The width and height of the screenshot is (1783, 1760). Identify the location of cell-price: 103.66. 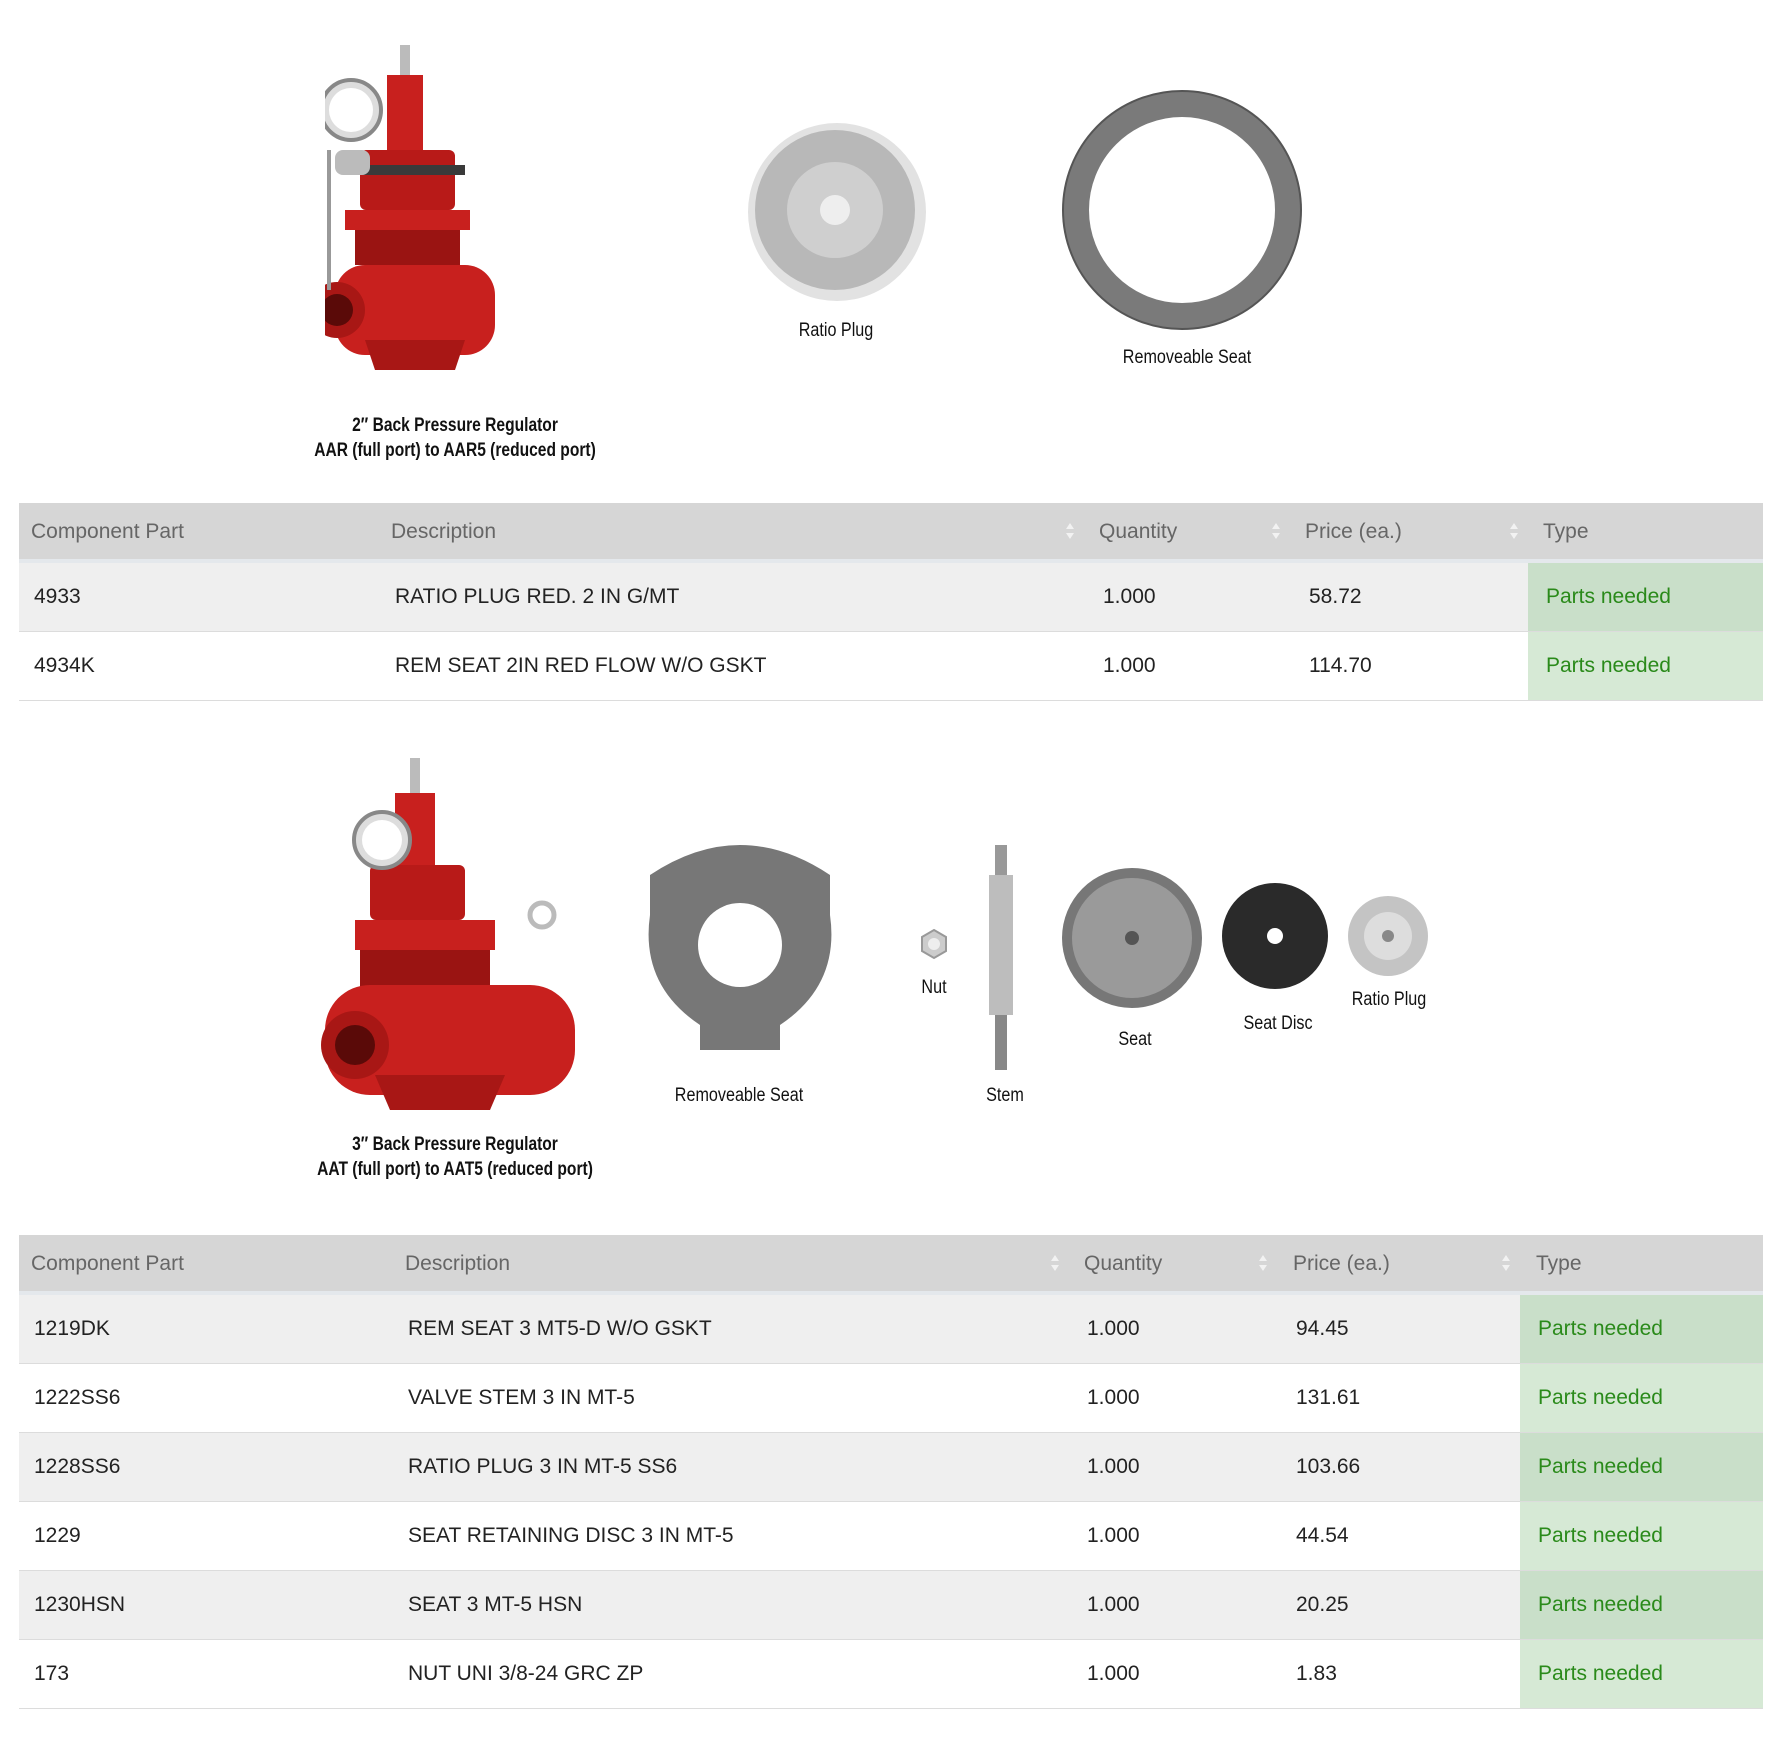
(1328, 1466).